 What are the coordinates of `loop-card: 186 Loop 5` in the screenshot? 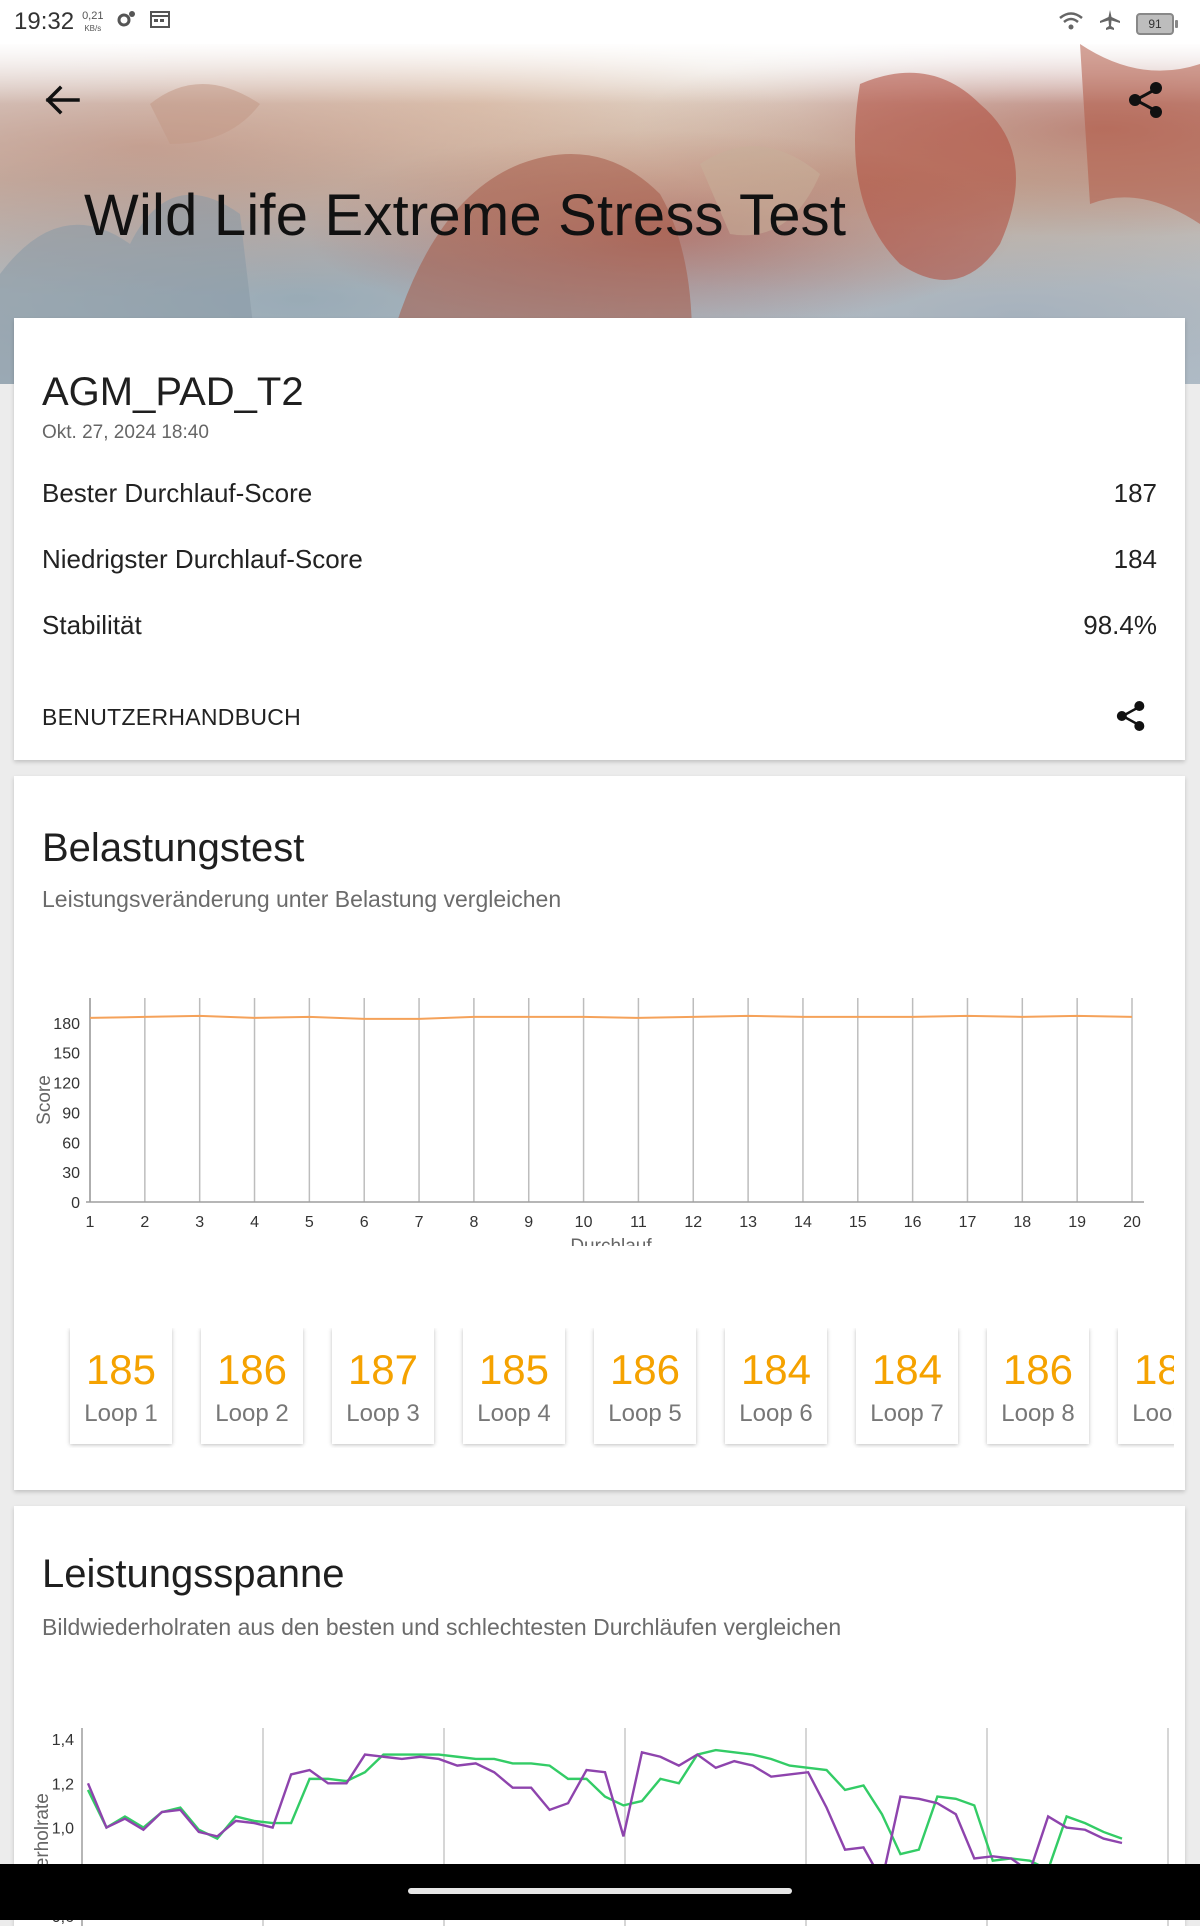 It's located at (645, 1386).